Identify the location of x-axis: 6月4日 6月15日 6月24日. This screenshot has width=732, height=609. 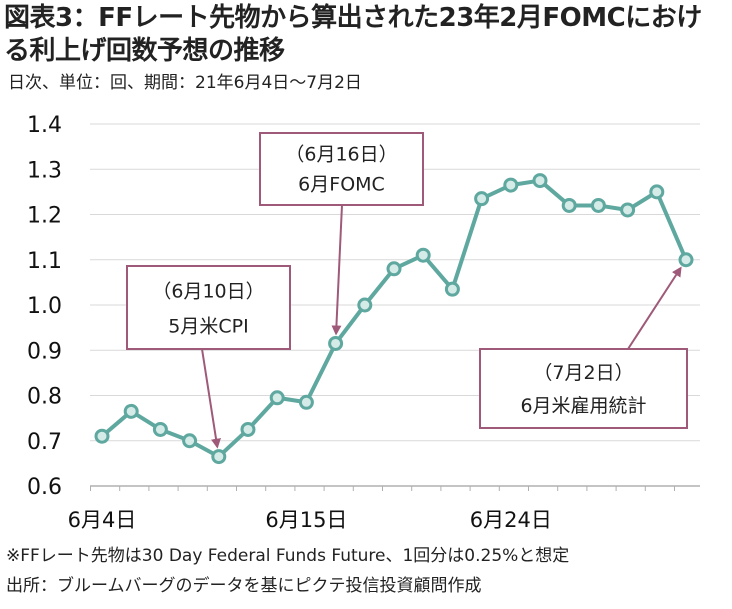
(384, 508).